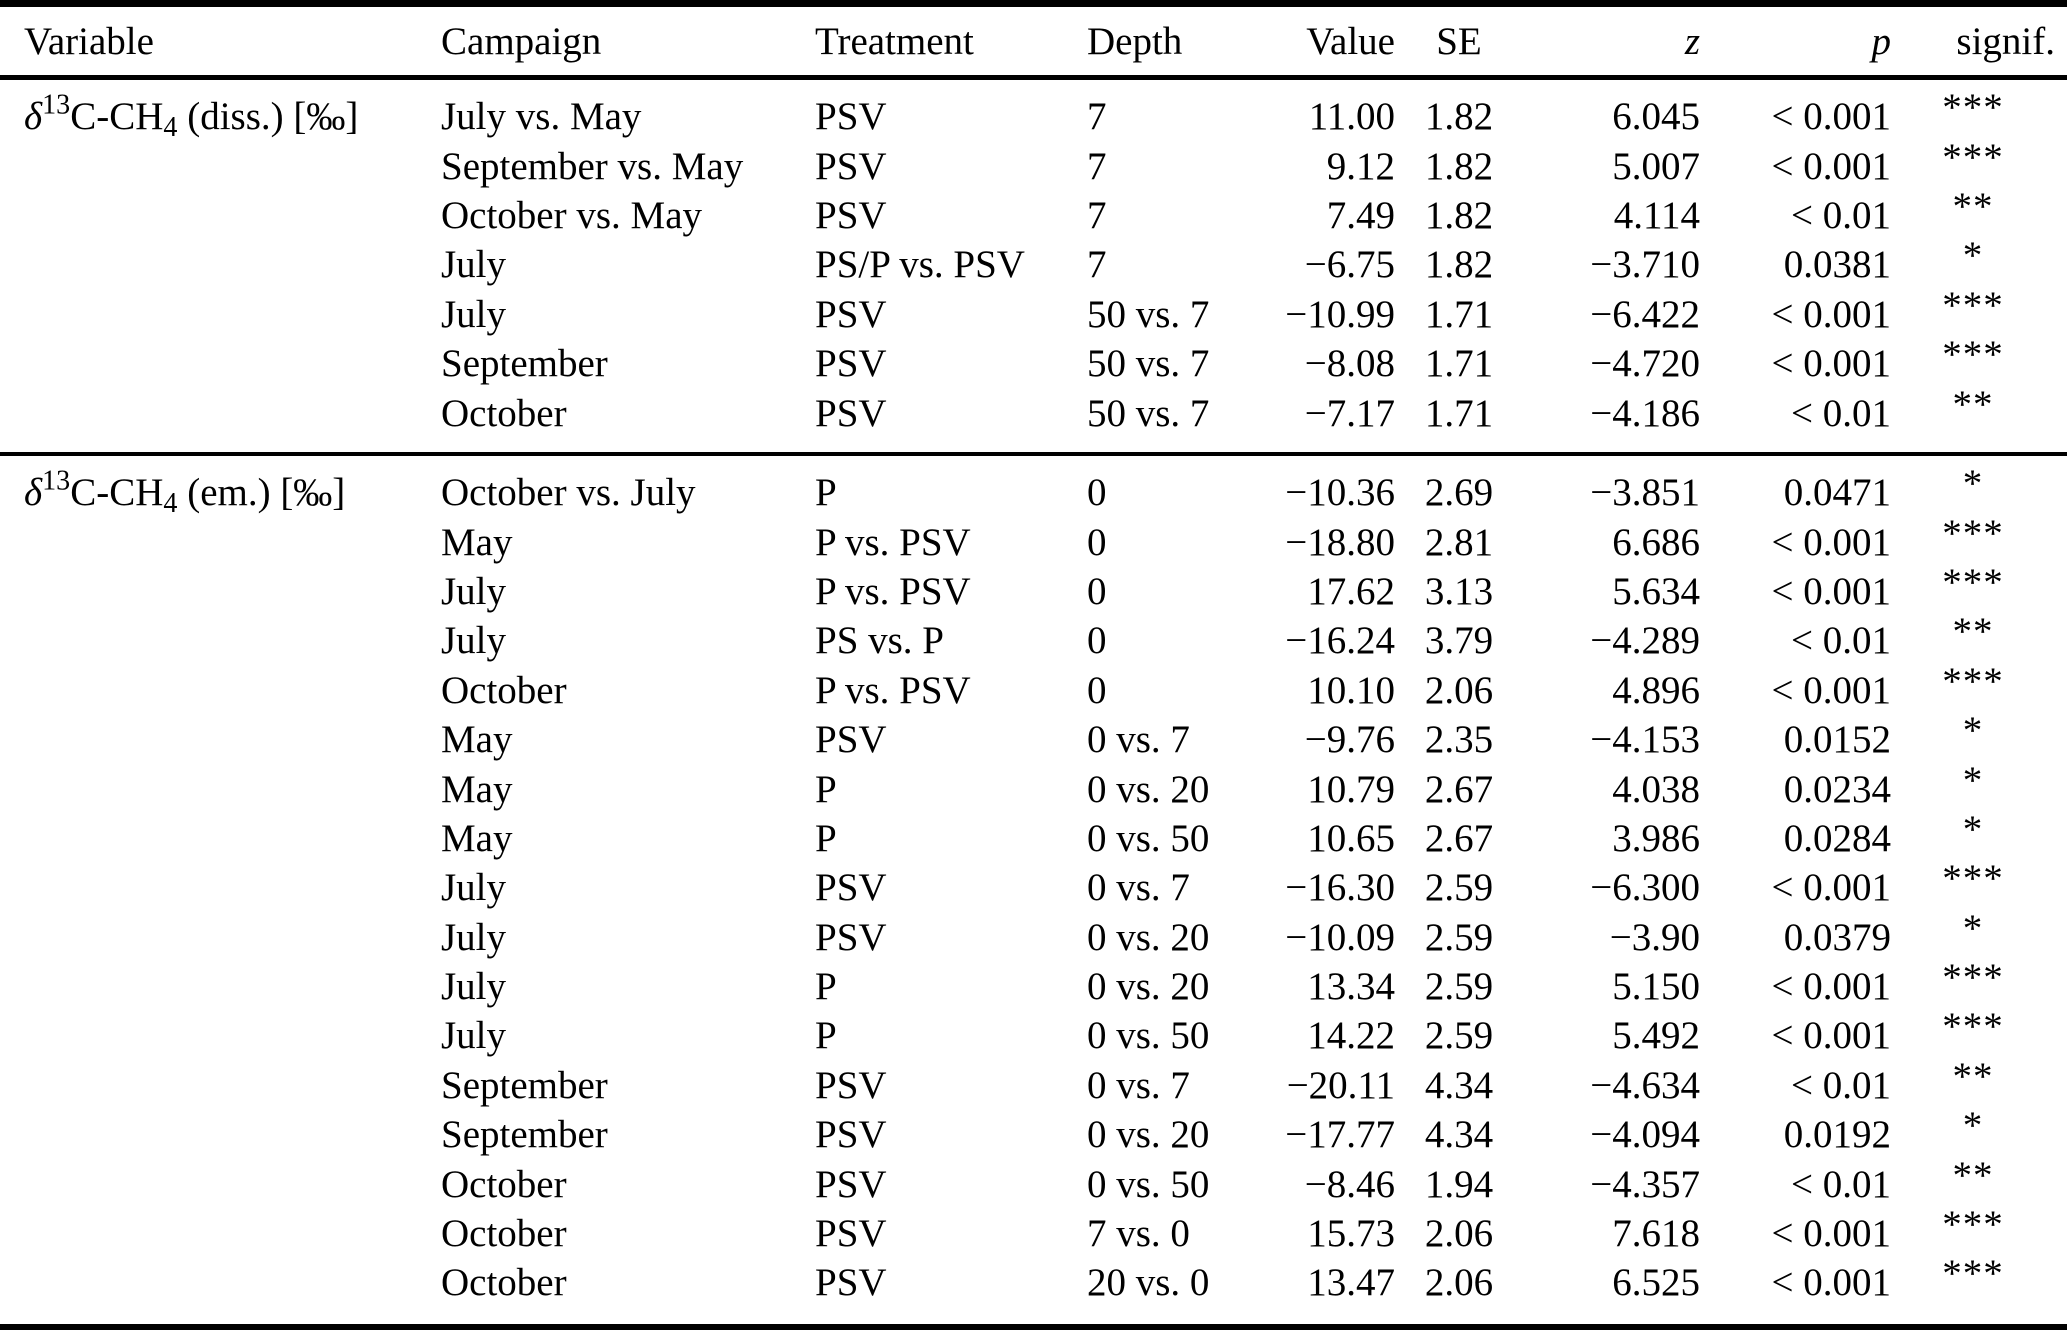  I want to click on cell-p: 0.0284, so click(1837, 838).